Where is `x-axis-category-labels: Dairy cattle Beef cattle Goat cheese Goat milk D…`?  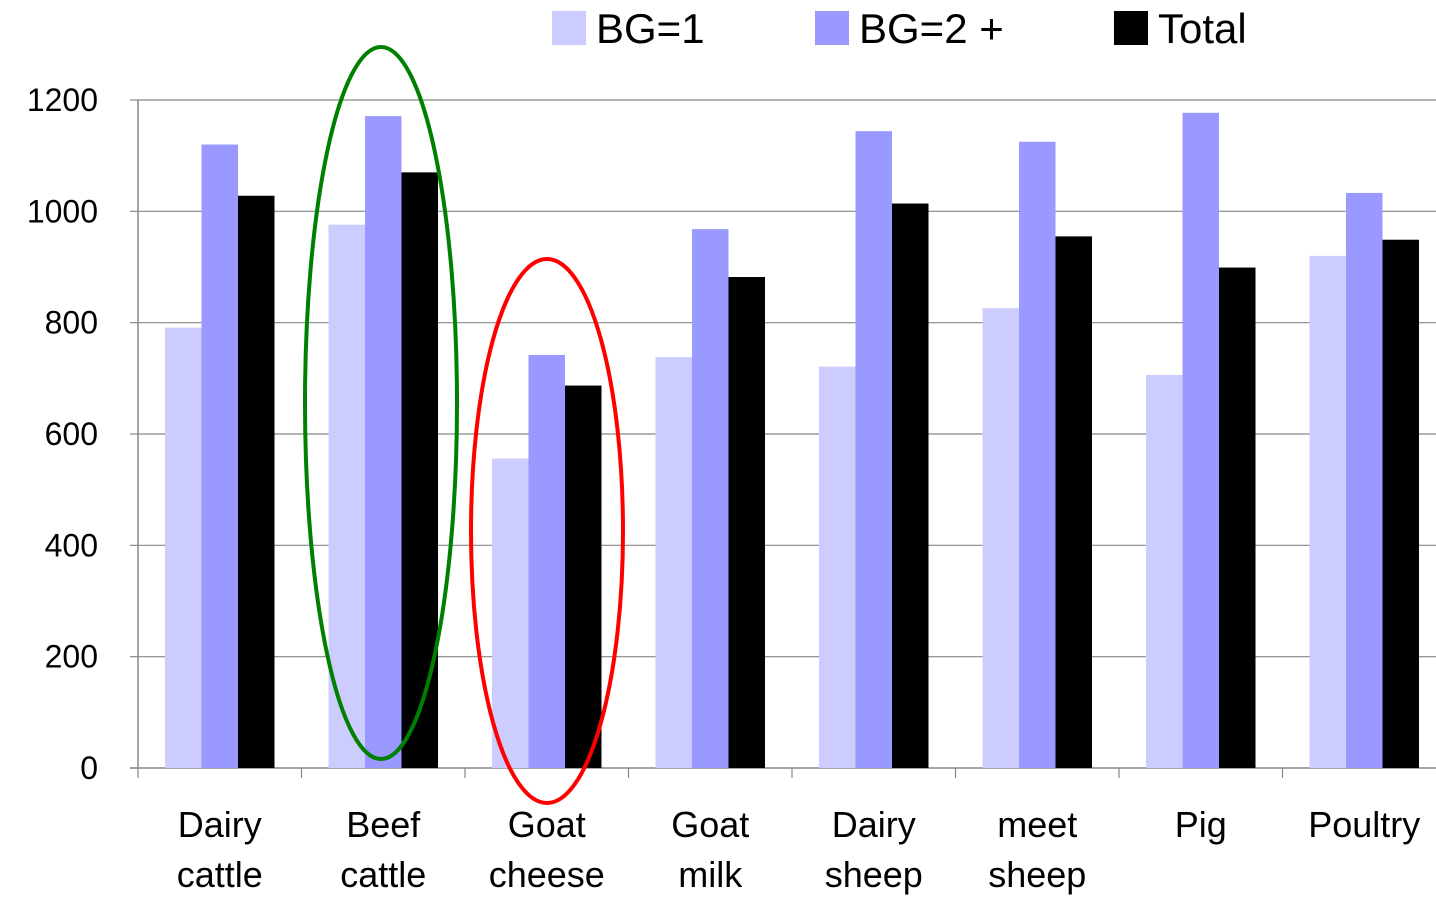
x-axis-category-labels: Dairy cattle Beef cattle Goat cheese Goat milk D… is located at coordinates (799, 849).